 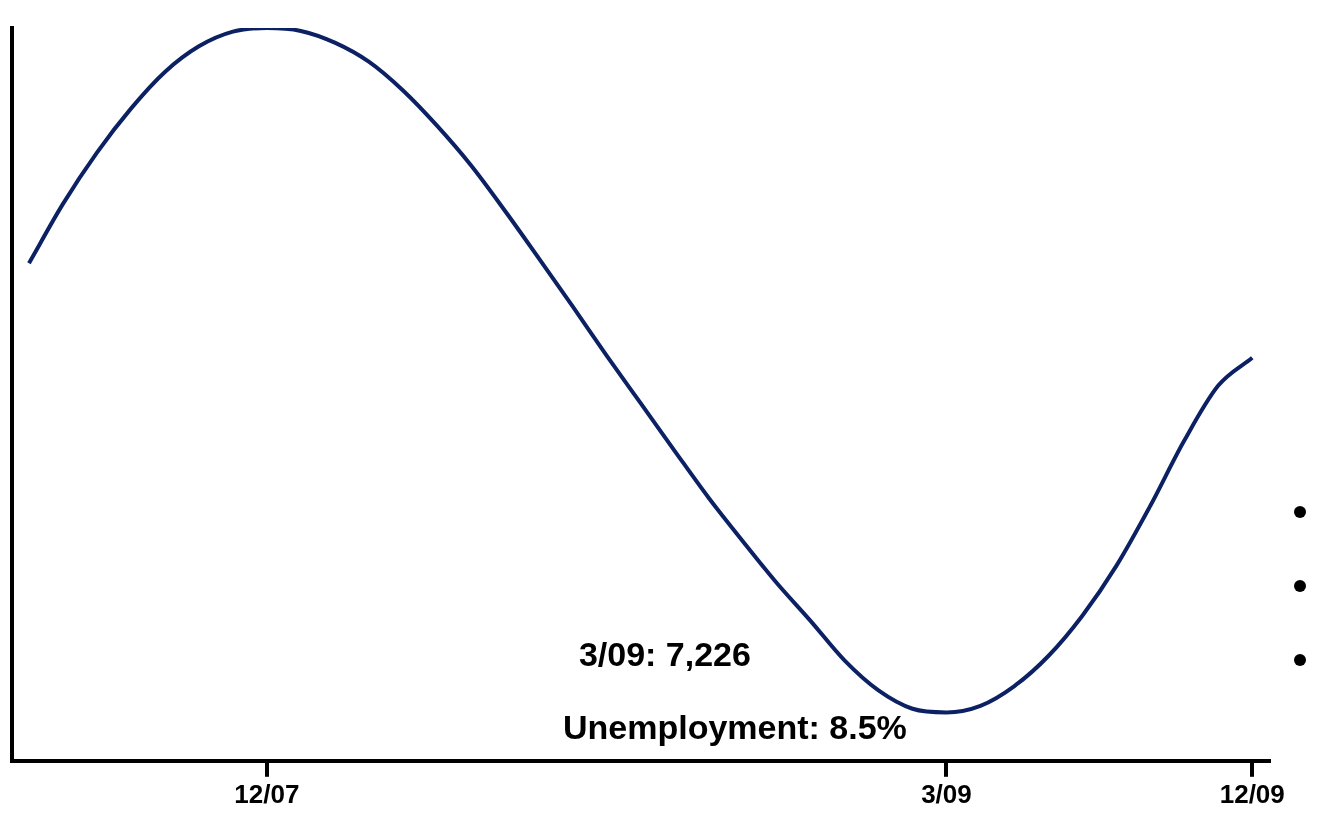 What do you see at coordinates (664, 653) in the screenshot?
I see `annotation: 3/09: 7,226` at bounding box center [664, 653].